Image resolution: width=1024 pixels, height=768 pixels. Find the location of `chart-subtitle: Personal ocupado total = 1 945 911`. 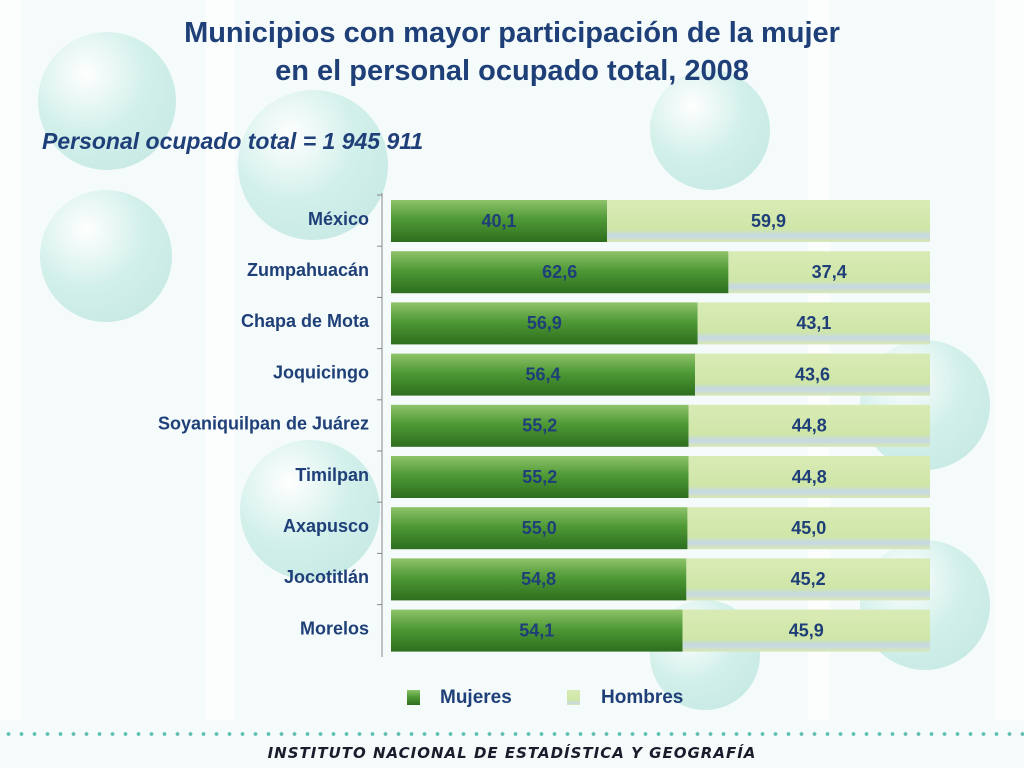

chart-subtitle: Personal ocupado total = 1 945 911 is located at coordinates (233, 141).